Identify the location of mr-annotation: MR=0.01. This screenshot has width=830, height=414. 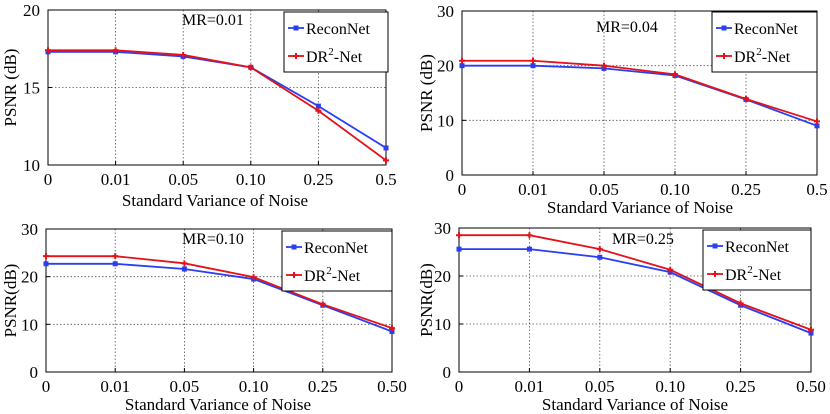
(213, 20).